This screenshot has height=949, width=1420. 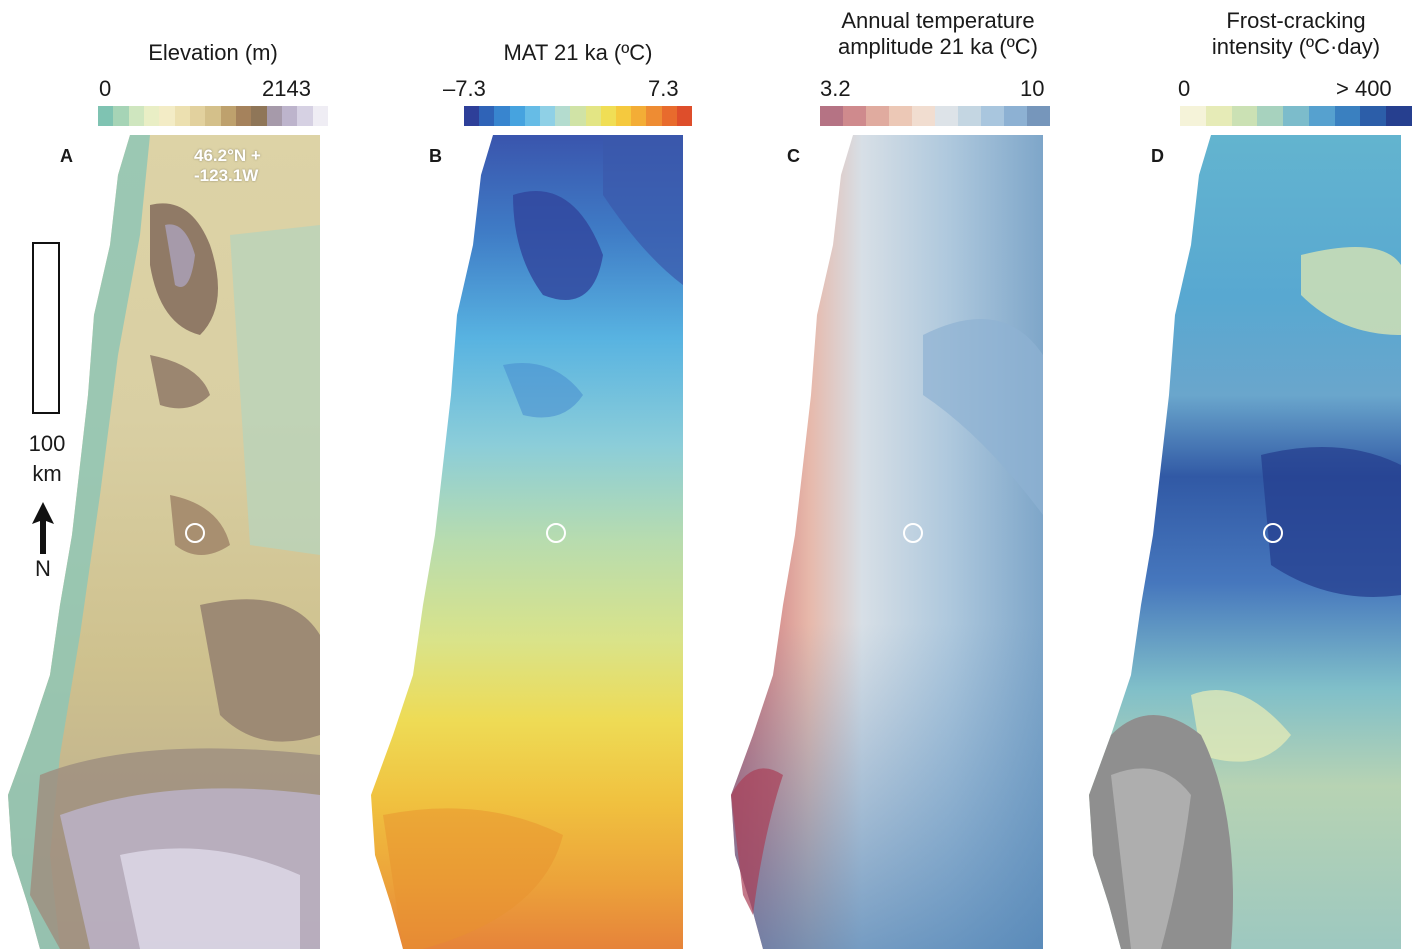 I want to click on legend-c-colorbar, so click(x=935, y=116).